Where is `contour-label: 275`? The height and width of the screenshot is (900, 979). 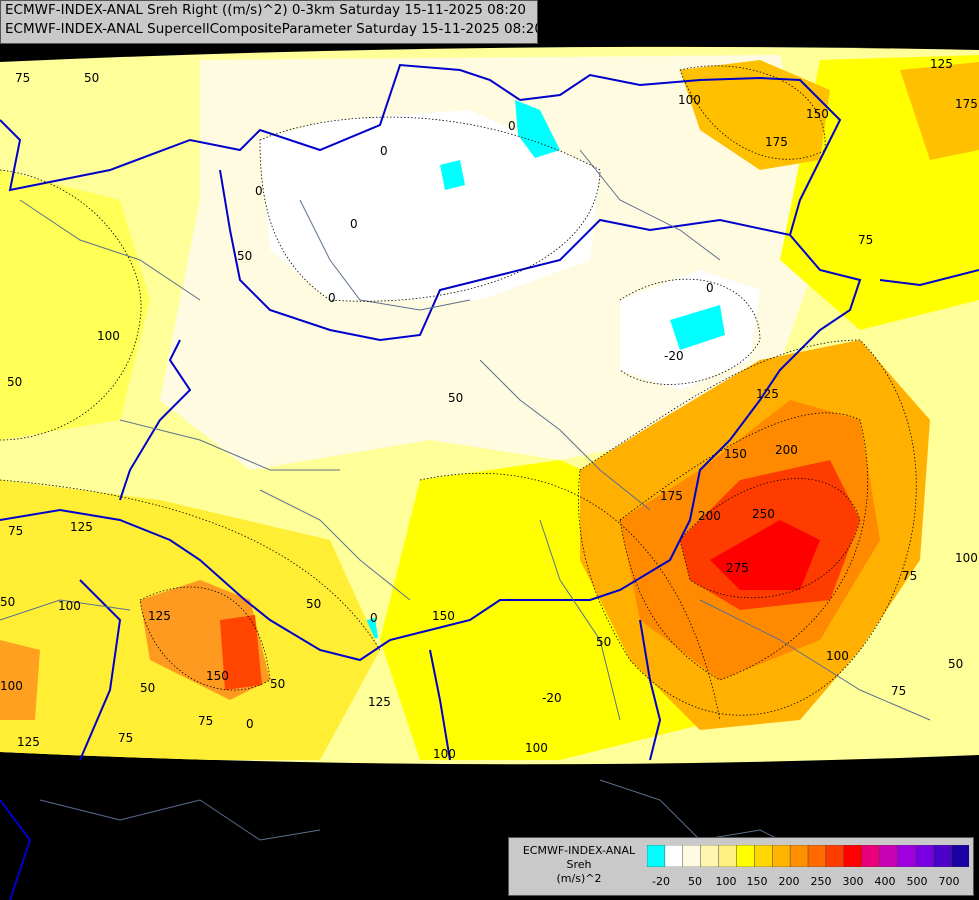
contour-label: 275 is located at coordinates (737, 568).